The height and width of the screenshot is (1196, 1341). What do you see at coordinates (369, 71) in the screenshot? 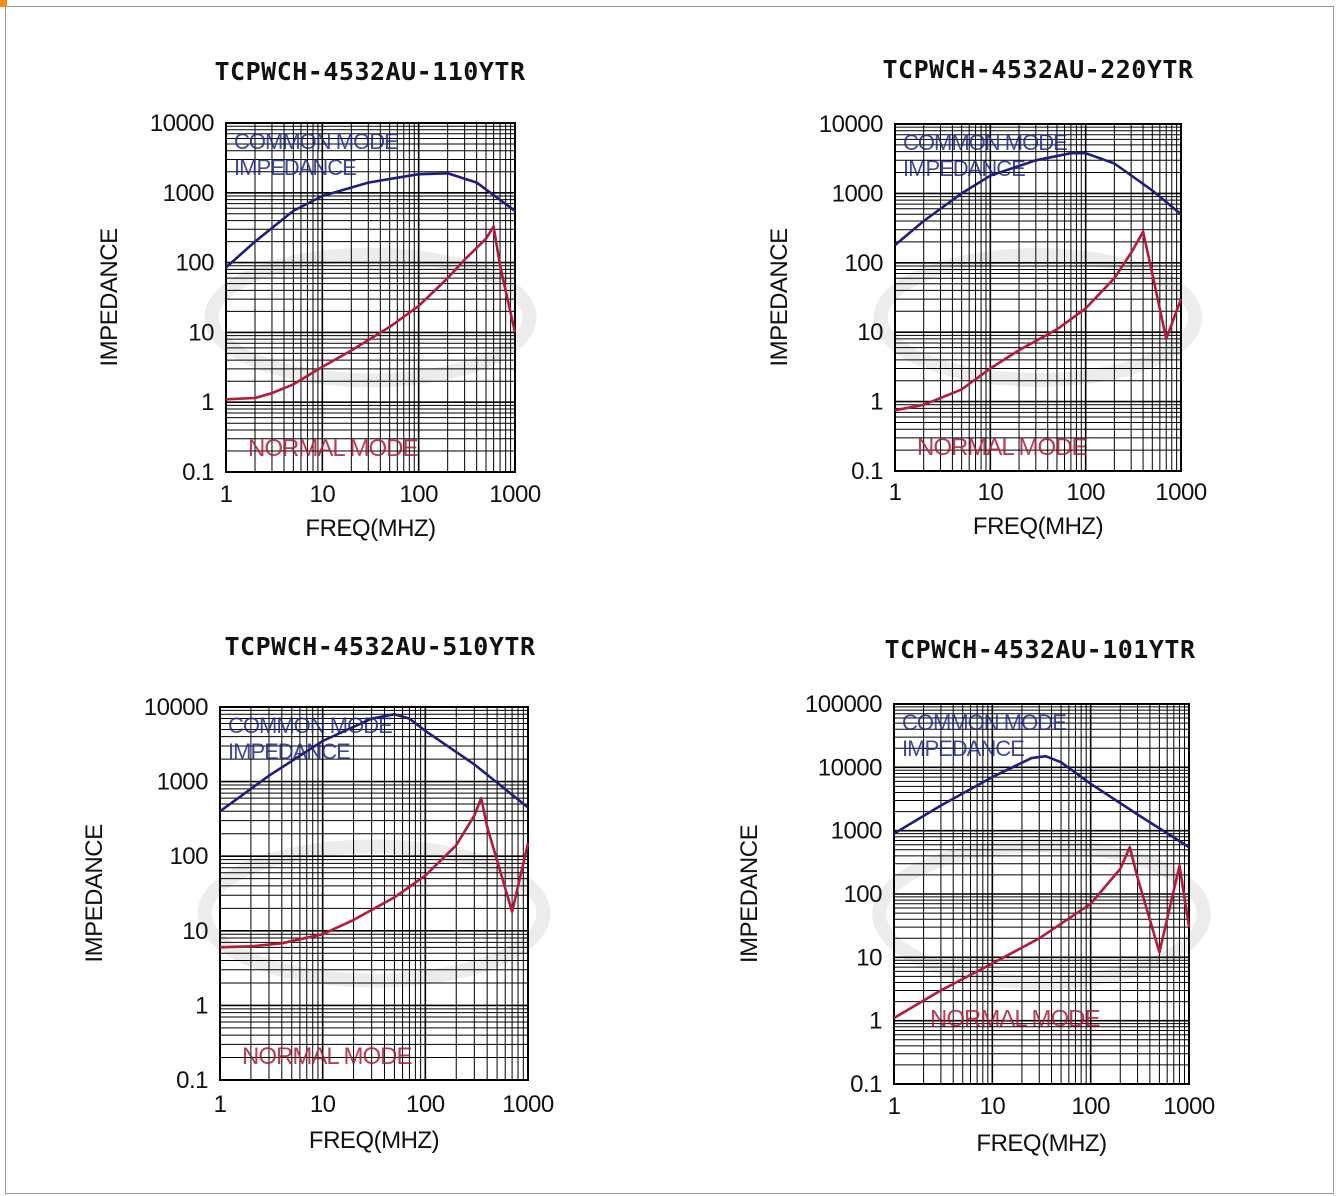
I see `chart-title: TCPWCH-4532AU-110YTR` at bounding box center [369, 71].